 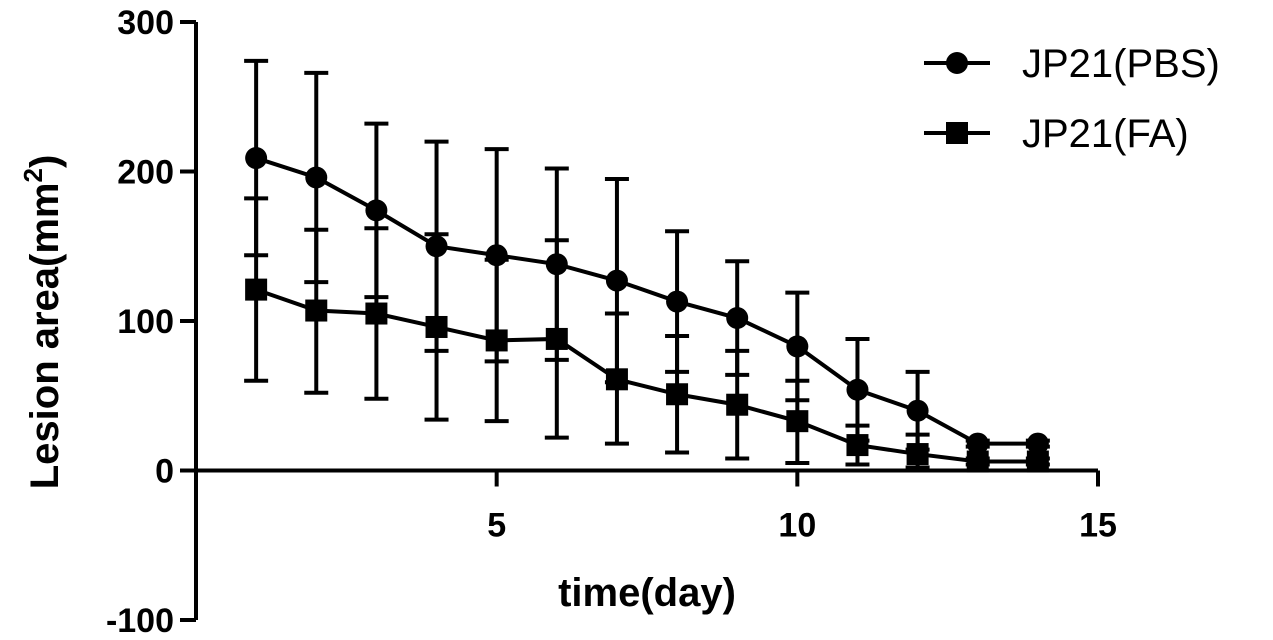 What do you see at coordinates (496, 526) in the screenshot?
I see `x-tick-label: 5` at bounding box center [496, 526].